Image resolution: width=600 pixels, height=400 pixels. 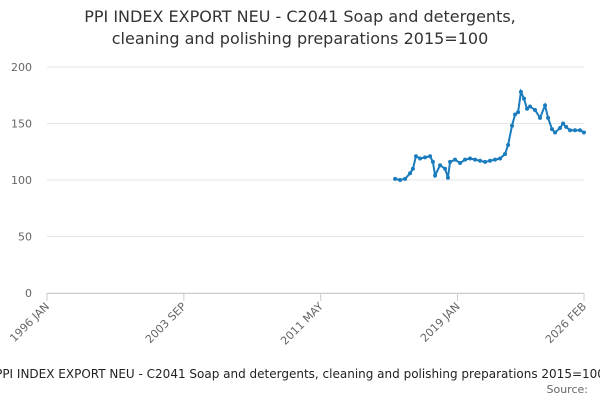 I want to click on x-tick-label: 2011 MAY, so click(x=302, y=324).